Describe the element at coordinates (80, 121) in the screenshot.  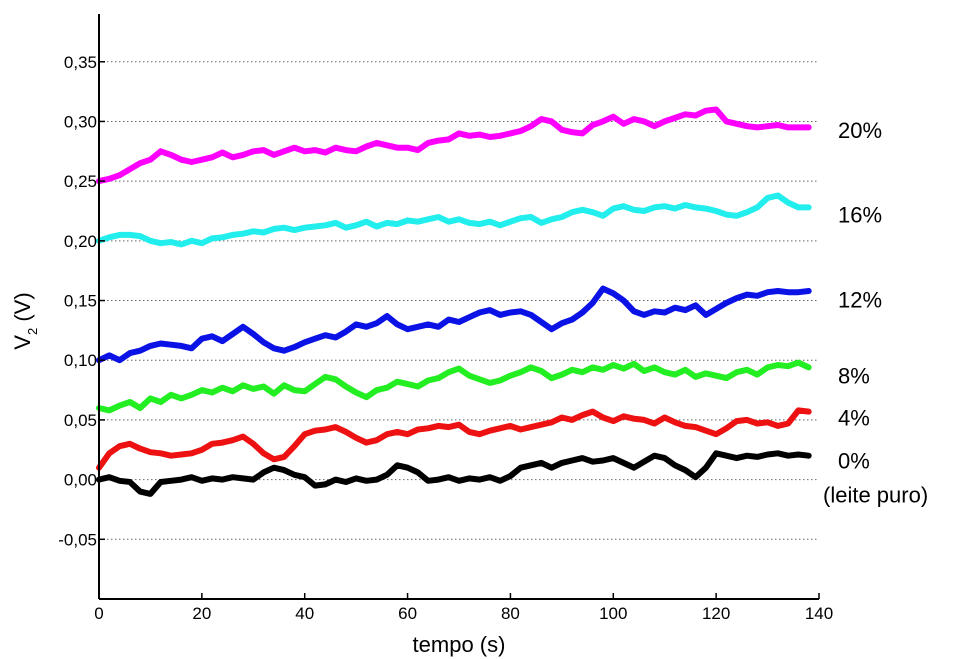
I see `y-tick-label: 0,30` at that location.